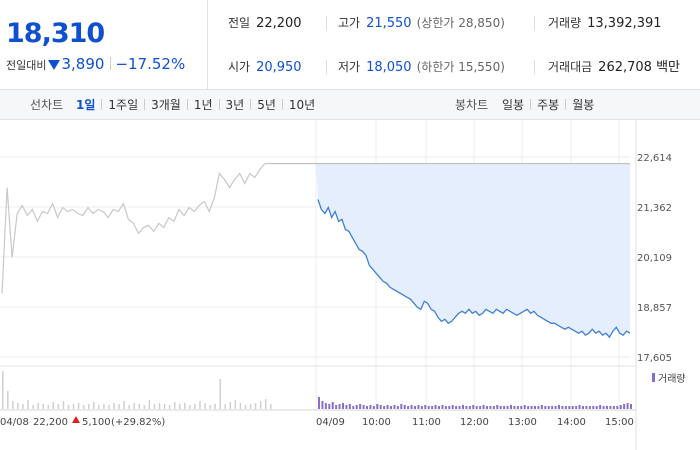  I want to click on open-value: 20,950, so click(279, 67).